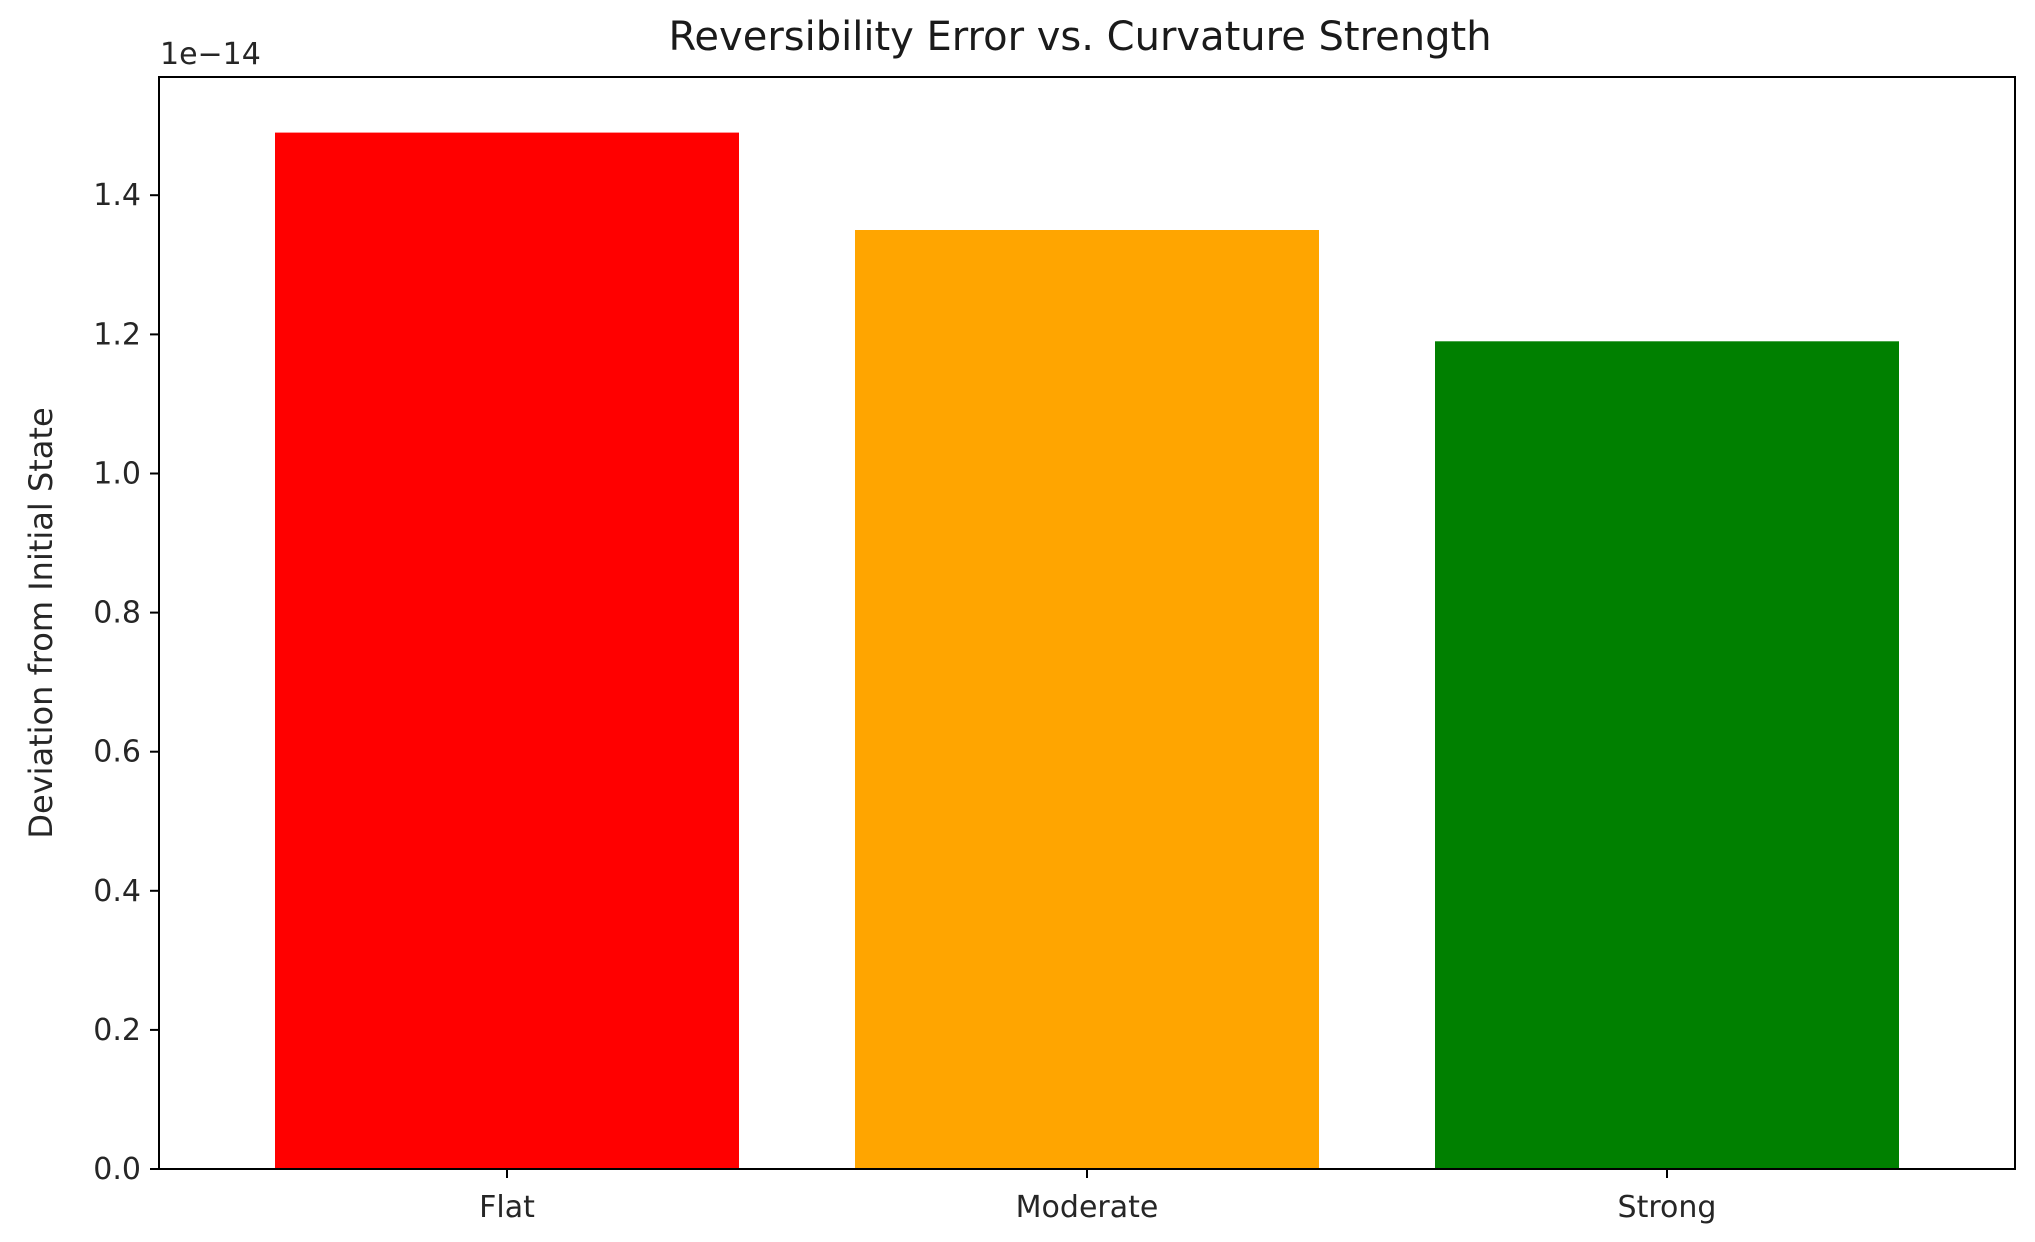 The width and height of the screenshot is (2035, 1242). What do you see at coordinates (117, 1169) in the screenshot?
I see `y-tick-label: 0.0` at bounding box center [117, 1169].